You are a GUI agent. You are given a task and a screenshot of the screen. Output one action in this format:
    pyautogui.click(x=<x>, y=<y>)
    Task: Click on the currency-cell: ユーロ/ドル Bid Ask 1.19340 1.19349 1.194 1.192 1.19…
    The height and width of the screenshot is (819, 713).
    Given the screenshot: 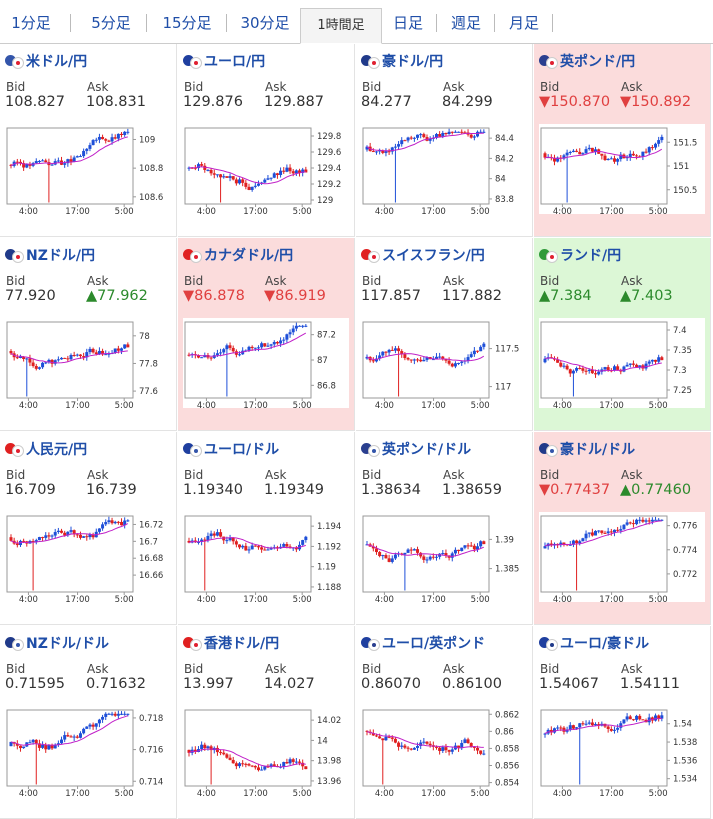 What is the action you would take?
    pyautogui.click(x=266, y=528)
    